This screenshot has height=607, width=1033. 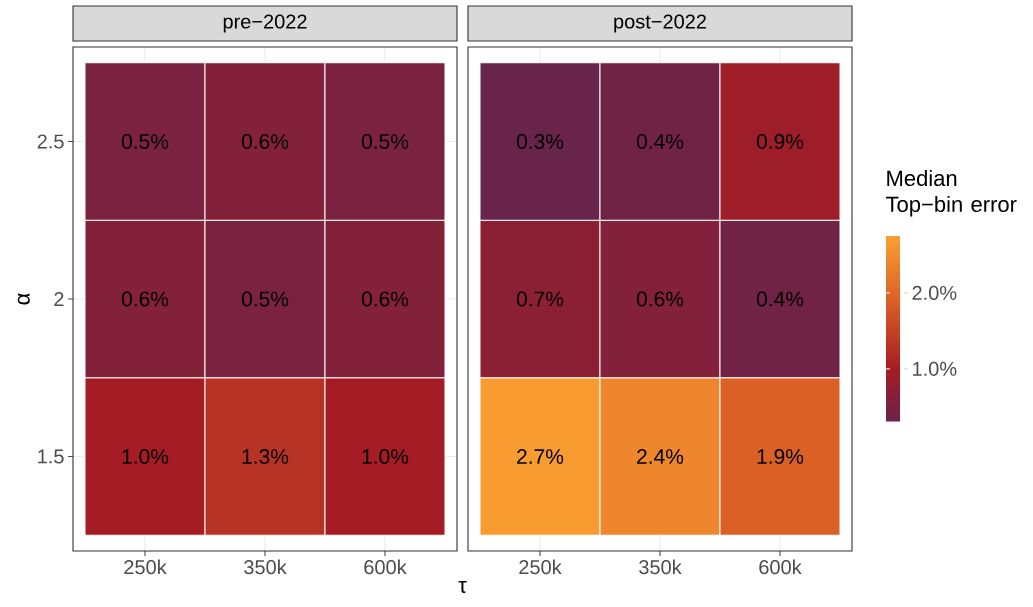 I want to click on y-tick-label: 1.5, so click(x=51, y=456).